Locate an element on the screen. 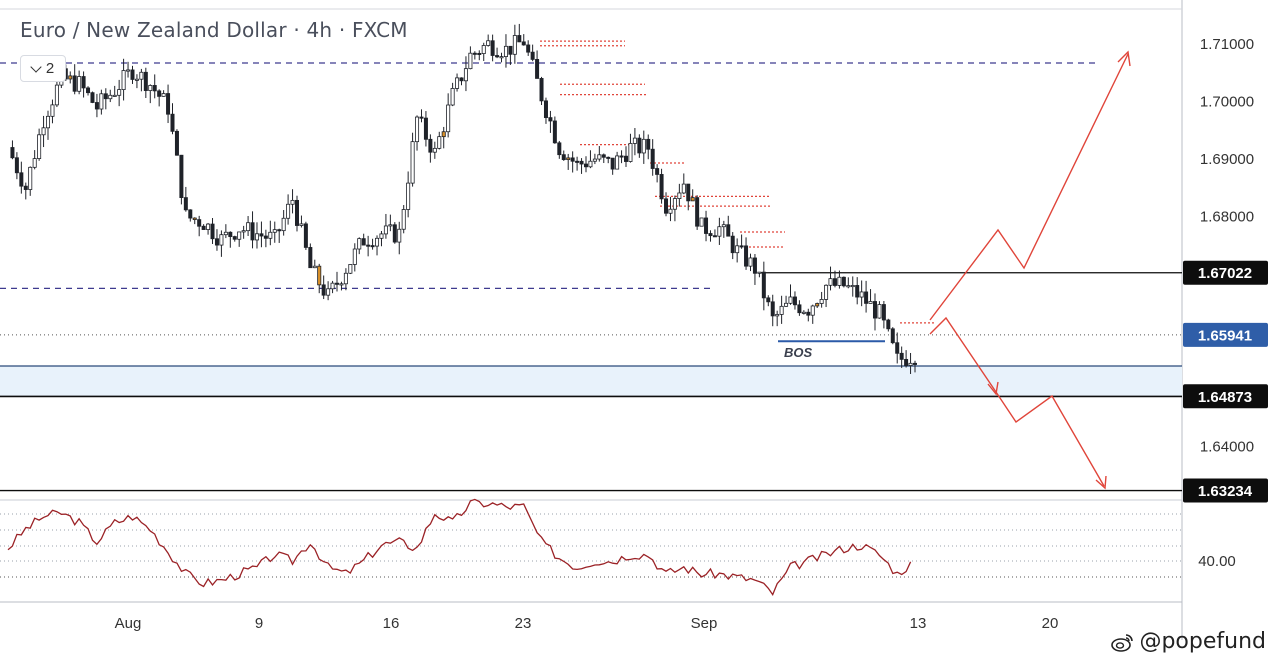 The image size is (1280, 660). chevron-down-icon is located at coordinates (36, 66).